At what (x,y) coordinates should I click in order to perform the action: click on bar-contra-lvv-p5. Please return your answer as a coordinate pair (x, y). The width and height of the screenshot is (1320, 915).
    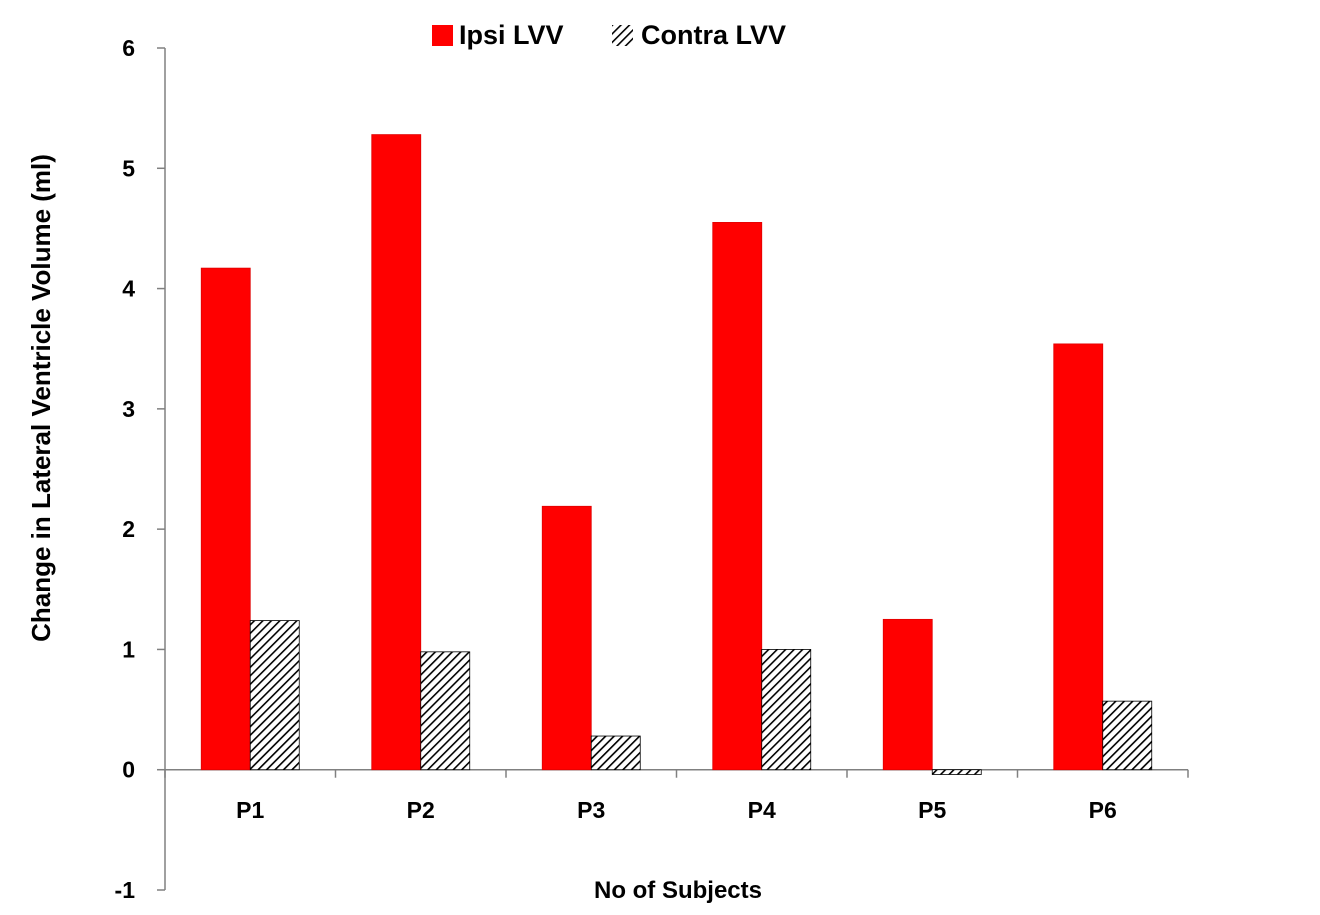
    Looking at the image, I should click on (956, 772).